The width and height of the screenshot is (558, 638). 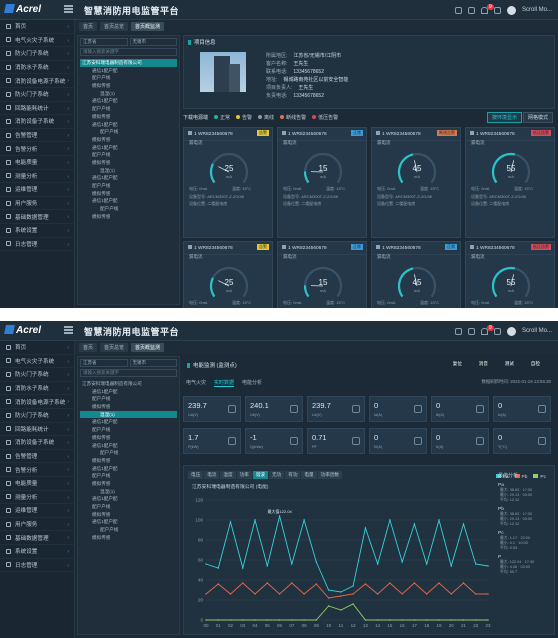 What do you see at coordinates (309, 475) in the screenshot?
I see `chart-tab: 电量` at bounding box center [309, 475].